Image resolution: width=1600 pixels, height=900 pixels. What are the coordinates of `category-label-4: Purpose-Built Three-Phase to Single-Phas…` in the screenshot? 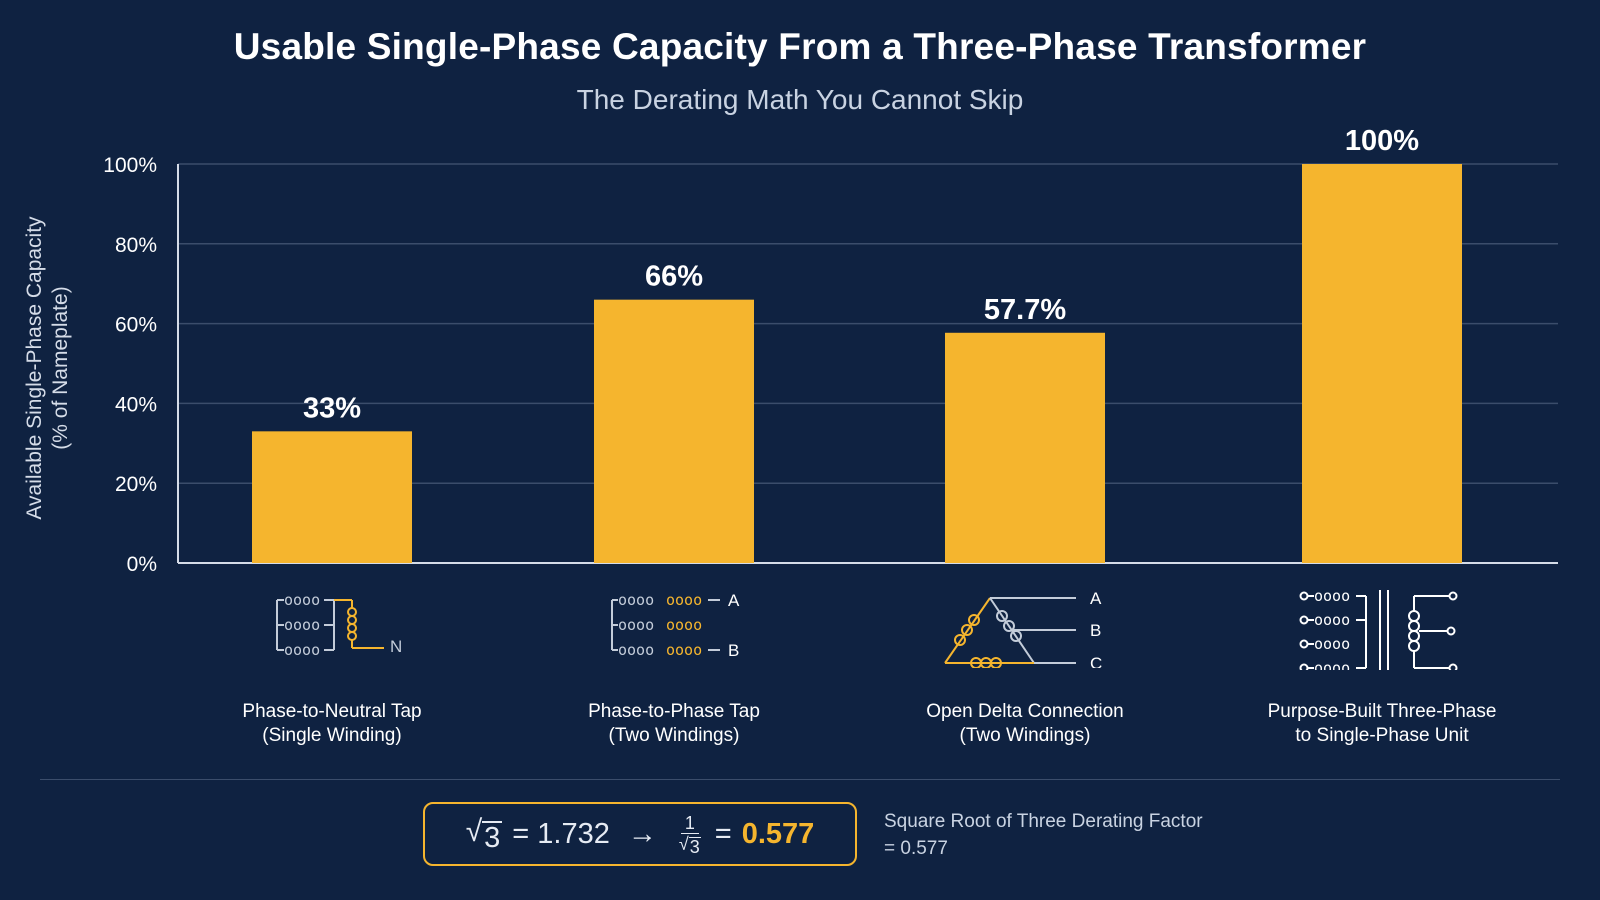 It's located at (1382, 723).